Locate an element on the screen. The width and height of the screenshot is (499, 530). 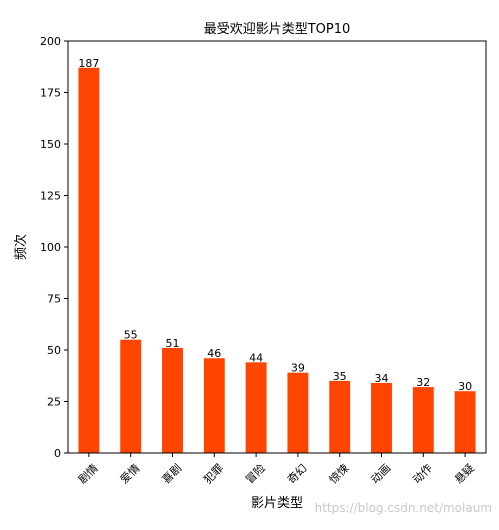
bar-value-label: 187 is located at coordinates (88, 63).